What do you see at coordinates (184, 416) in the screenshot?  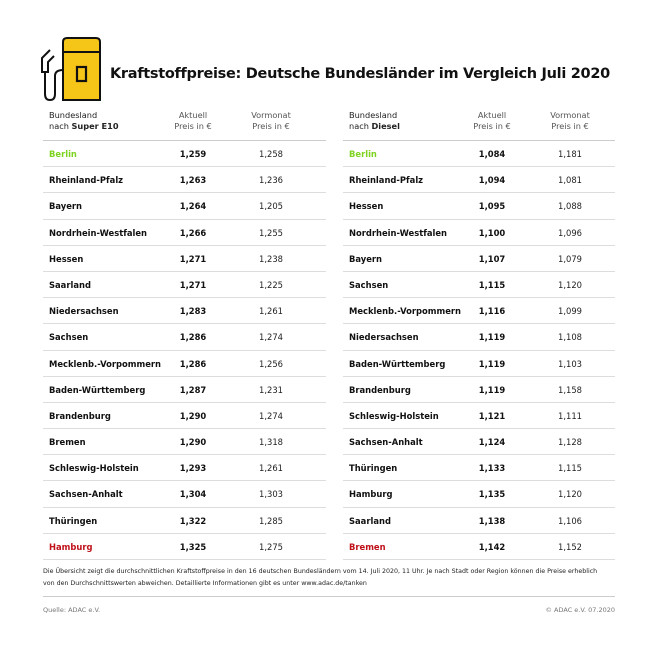 I see `table-row: Brandenburg 1,290 1,274` at bounding box center [184, 416].